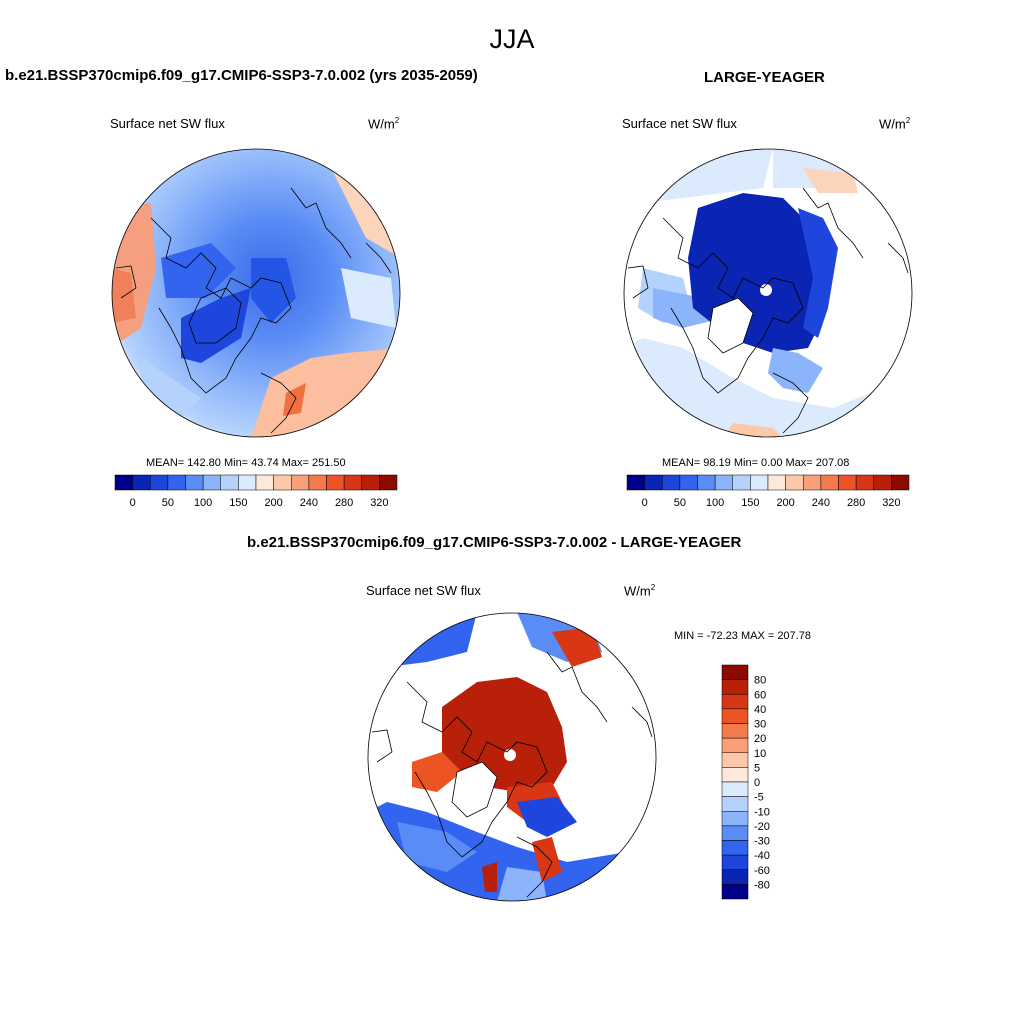 The image size is (1024, 1024). I want to click on panel-1-polar-map, so click(256, 293).